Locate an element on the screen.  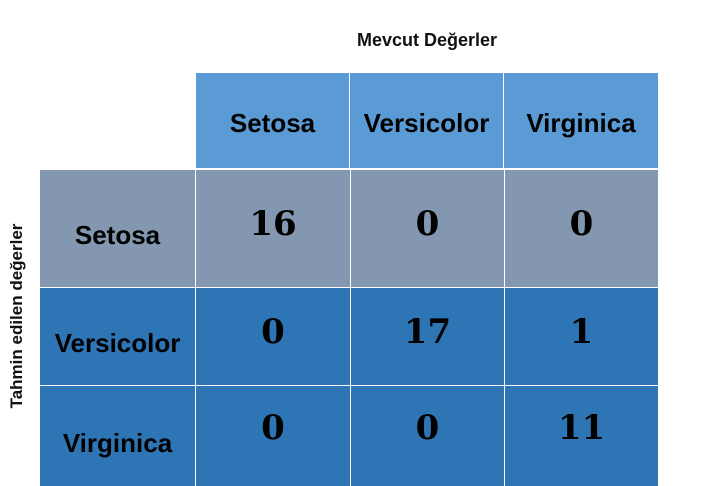
column-header-setosa: Setosa is located at coordinates (273, 120).